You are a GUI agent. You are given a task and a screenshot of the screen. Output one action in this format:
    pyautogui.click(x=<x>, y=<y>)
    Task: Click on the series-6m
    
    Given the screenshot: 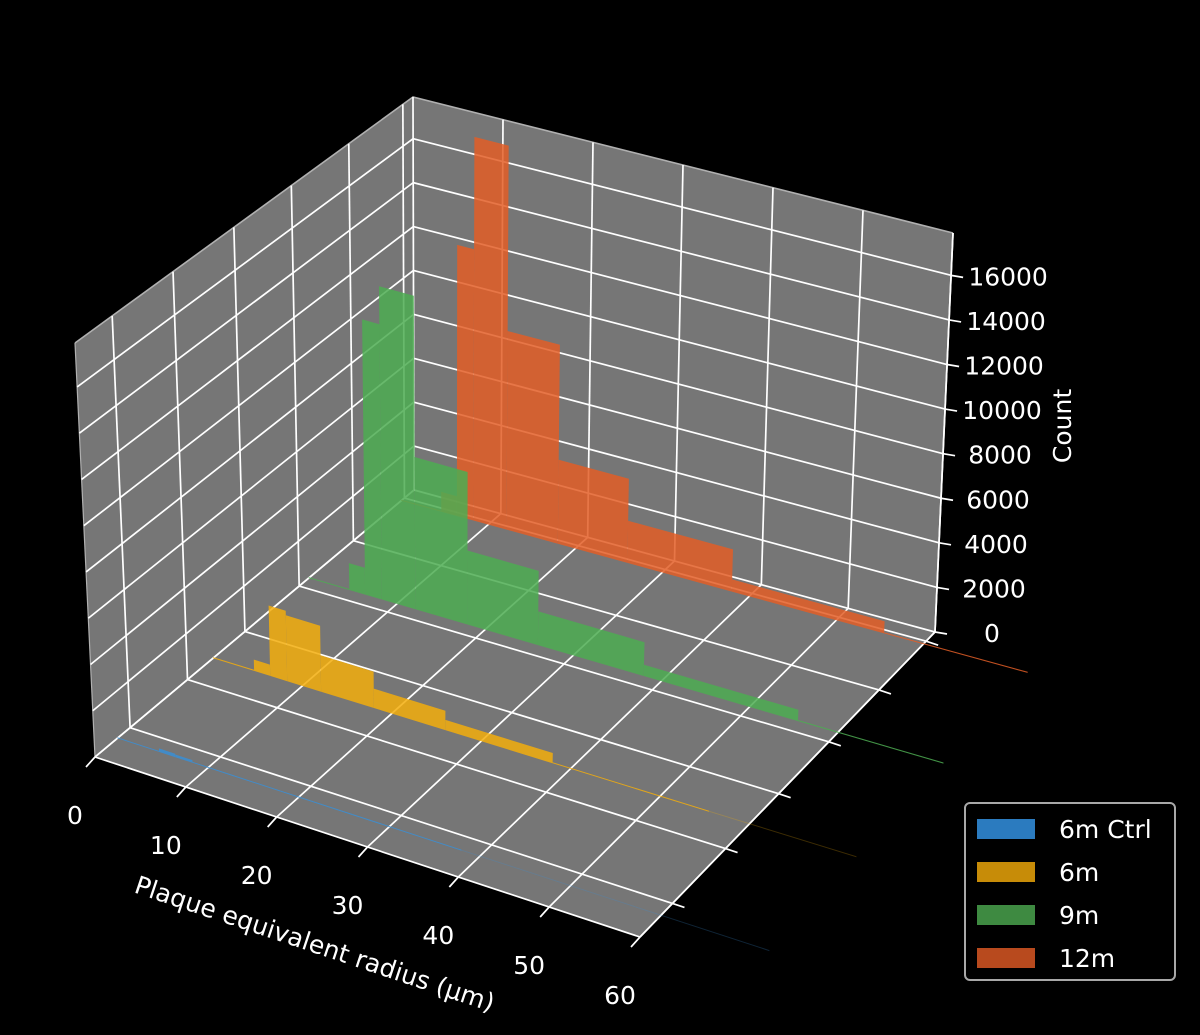 What is the action you would take?
    pyautogui.click(x=535, y=731)
    